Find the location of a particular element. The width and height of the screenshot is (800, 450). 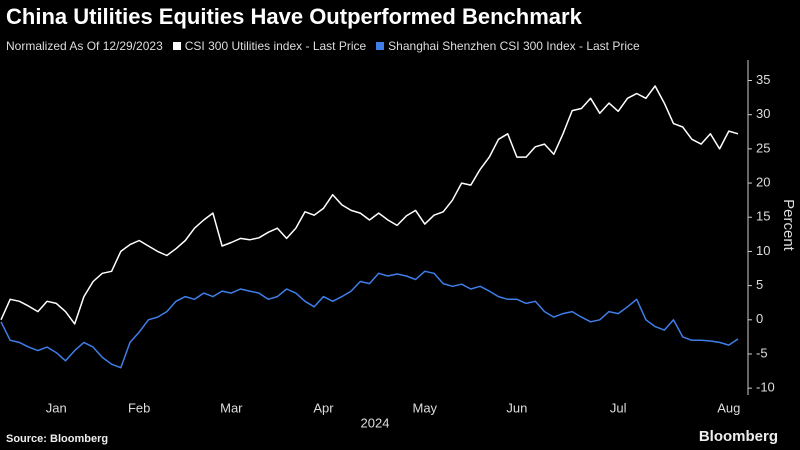

x-tick-label: Mar is located at coordinates (231, 407).